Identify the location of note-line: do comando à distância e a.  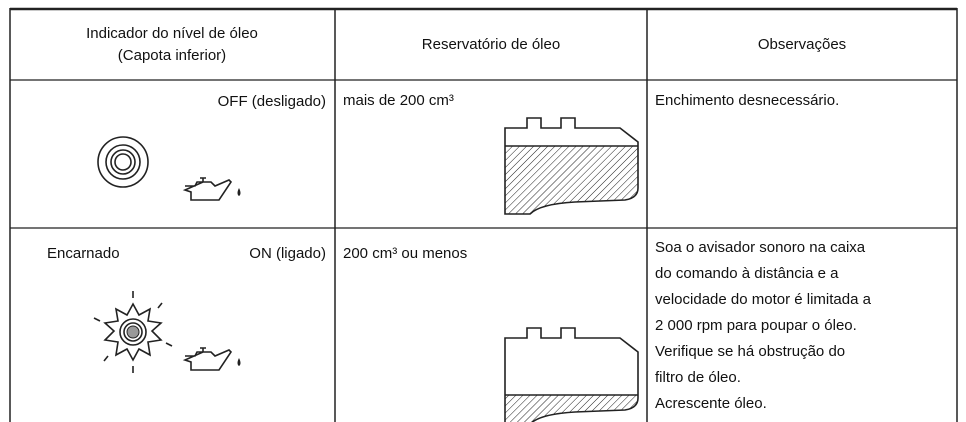
(747, 273).